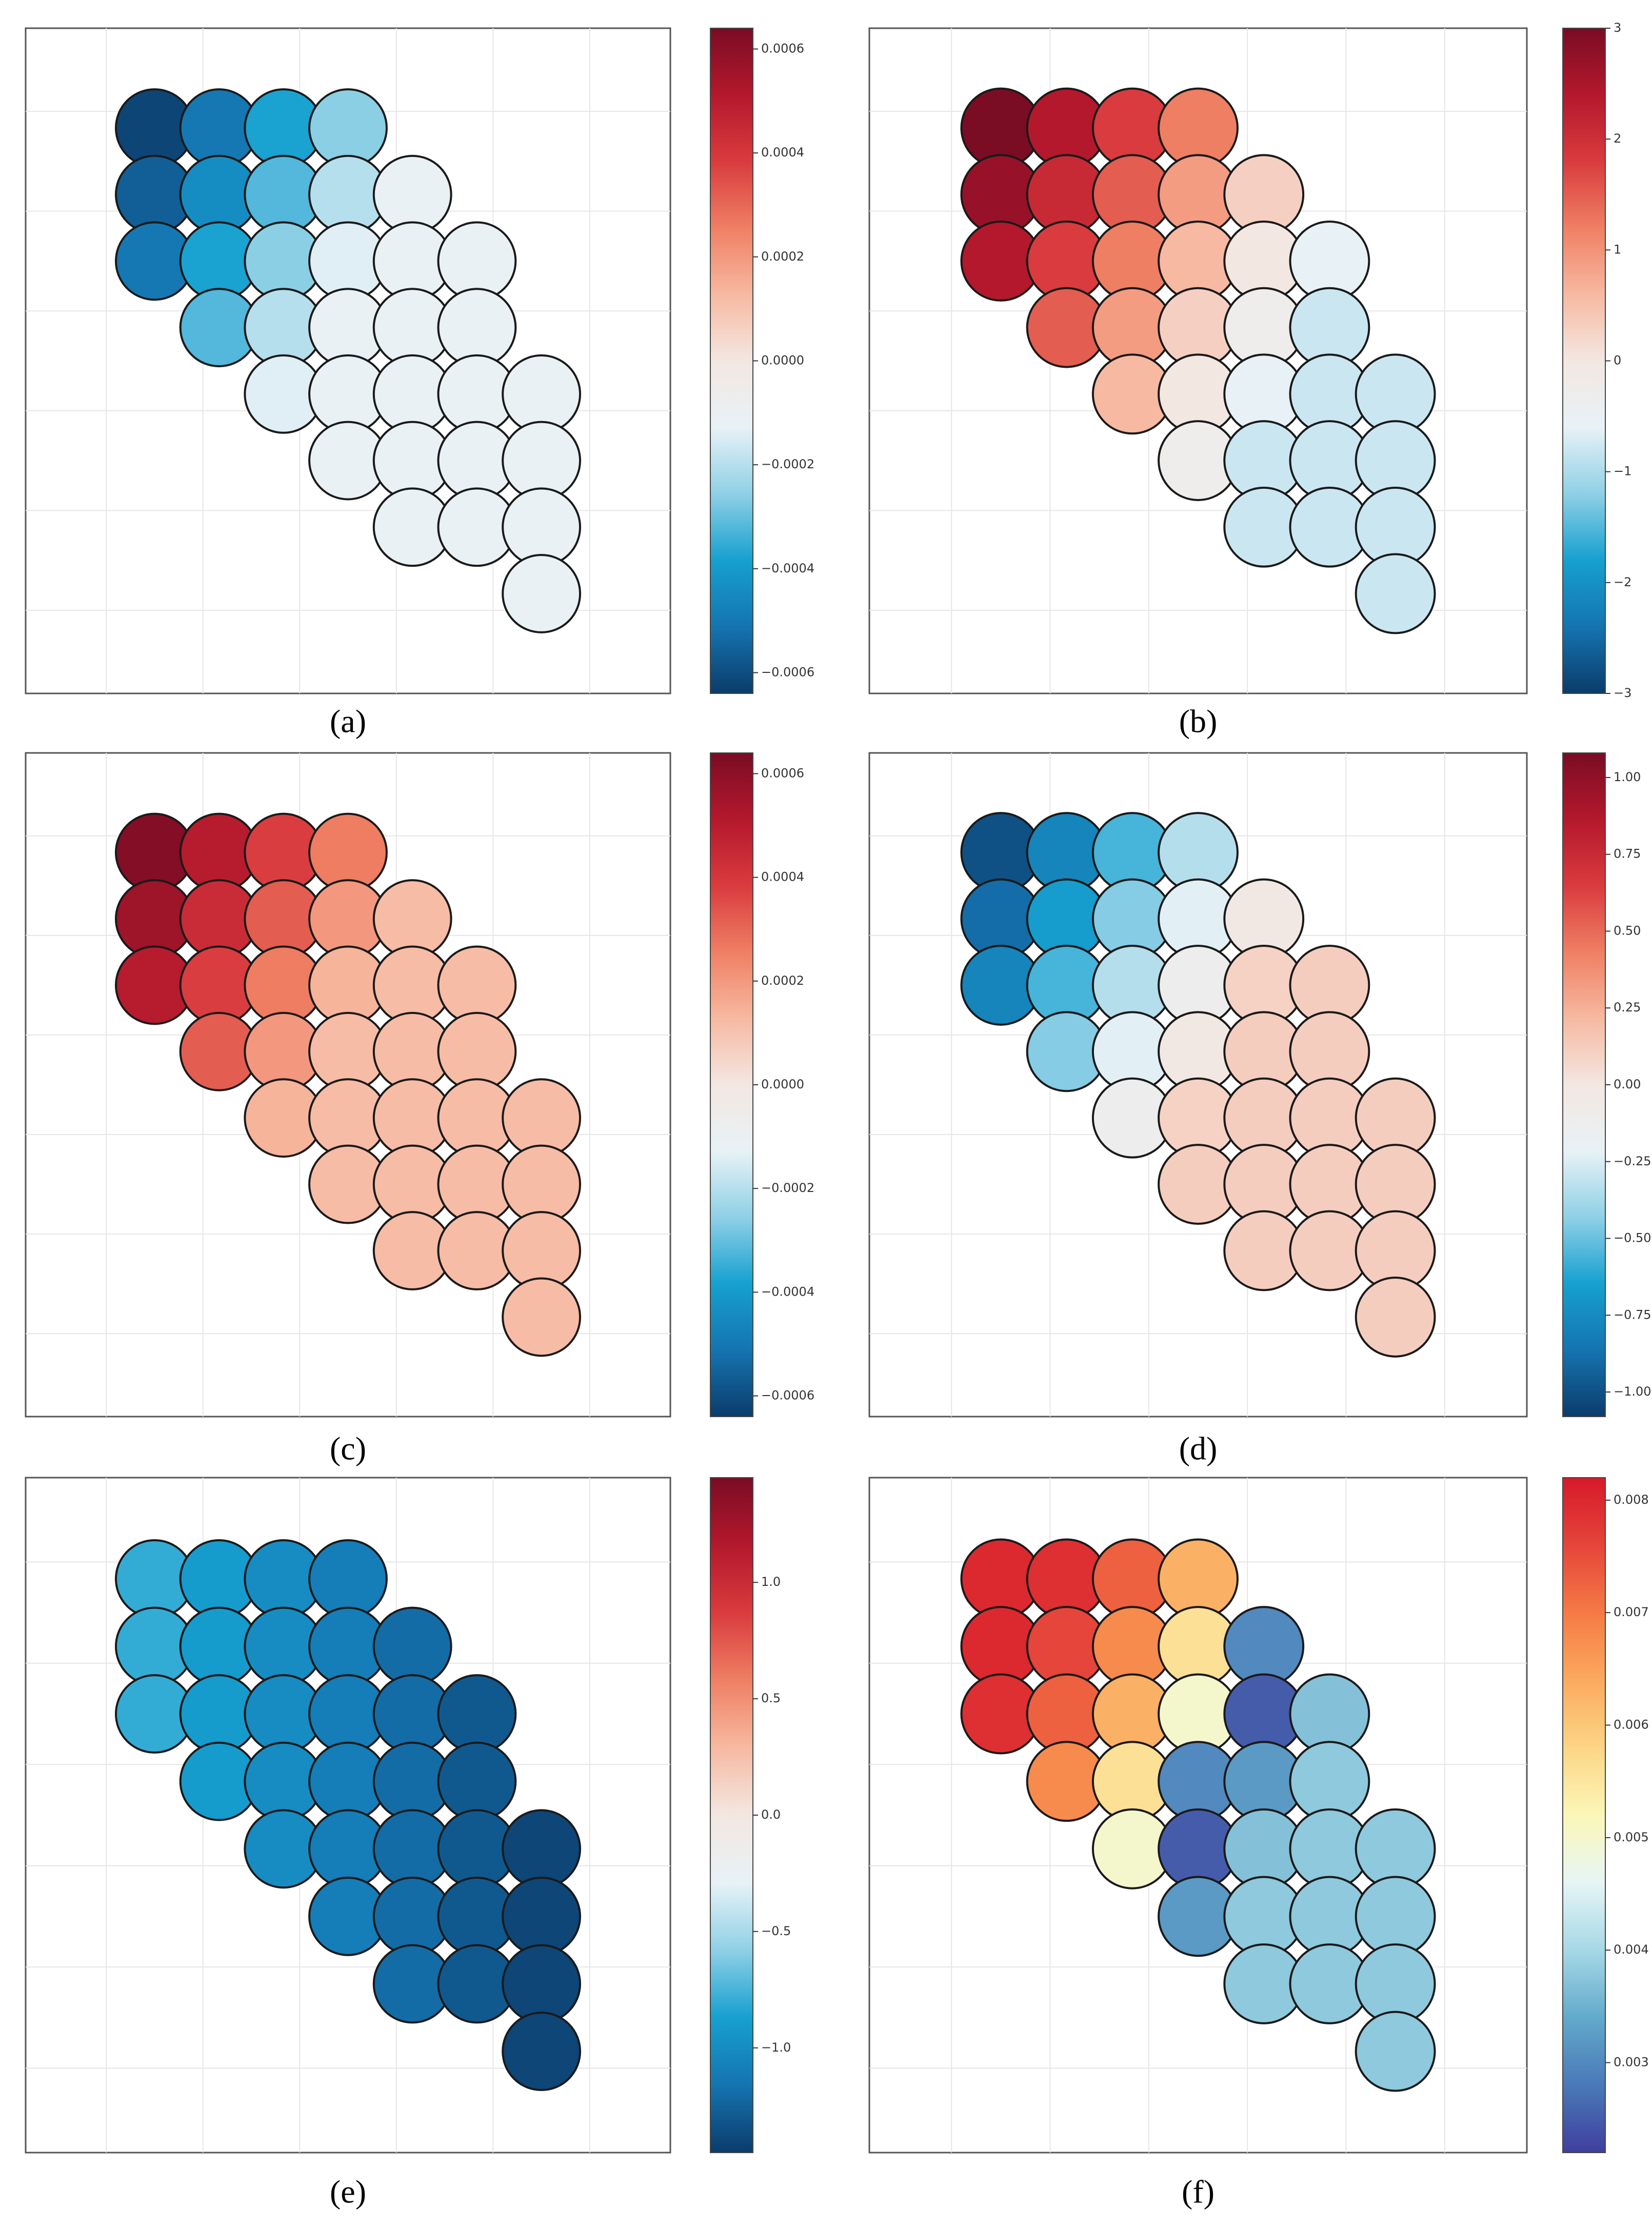 This screenshot has height=2228, width=1652. What do you see at coordinates (1617, 138) in the screenshot?
I see `colorbar-tick-label: 2` at bounding box center [1617, 138].